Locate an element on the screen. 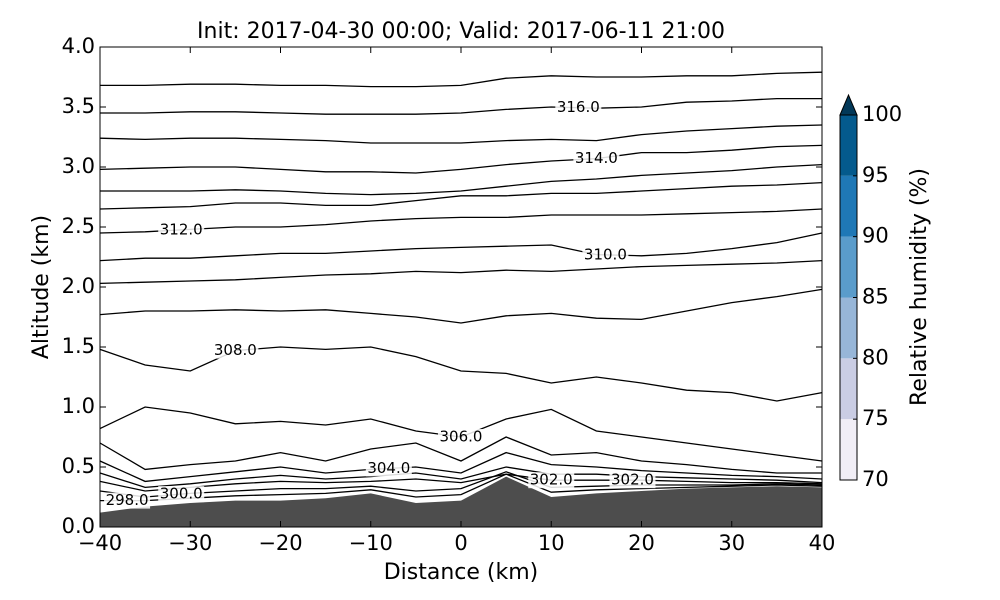 Image resolution: width=1000 pixels, height=600 pixels. contour-label: 300.0 is located at coordinates (181, 494).